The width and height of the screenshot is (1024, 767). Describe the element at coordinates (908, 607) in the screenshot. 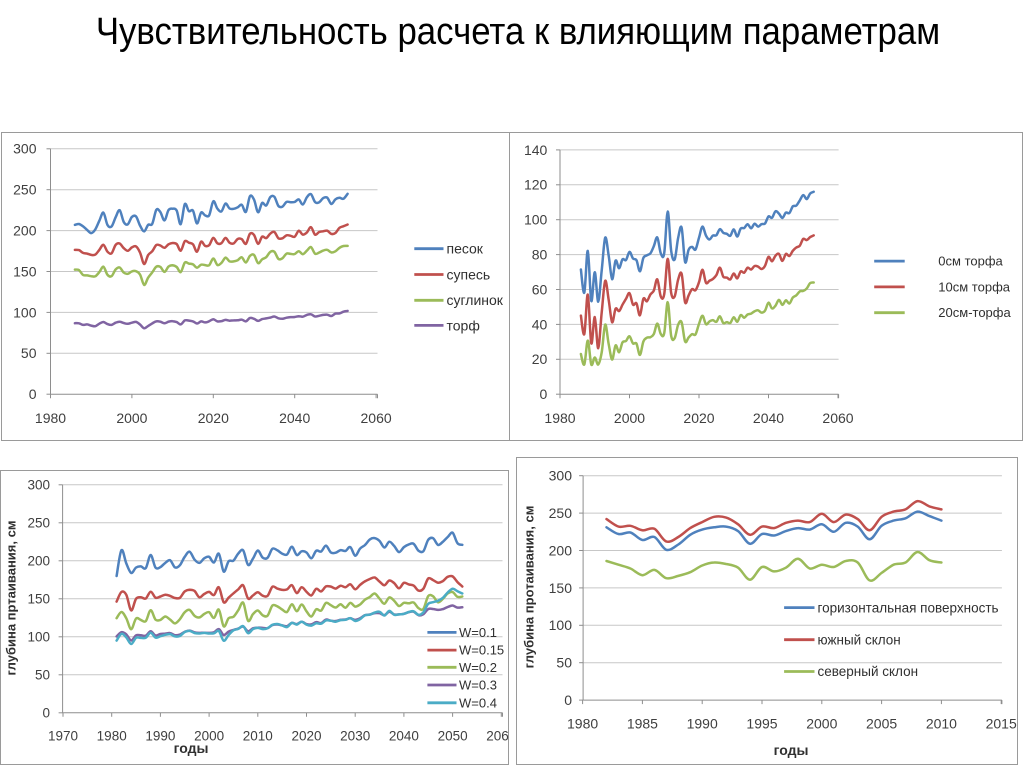

I see `svg-text: горизонтальная поверхность` at that location.